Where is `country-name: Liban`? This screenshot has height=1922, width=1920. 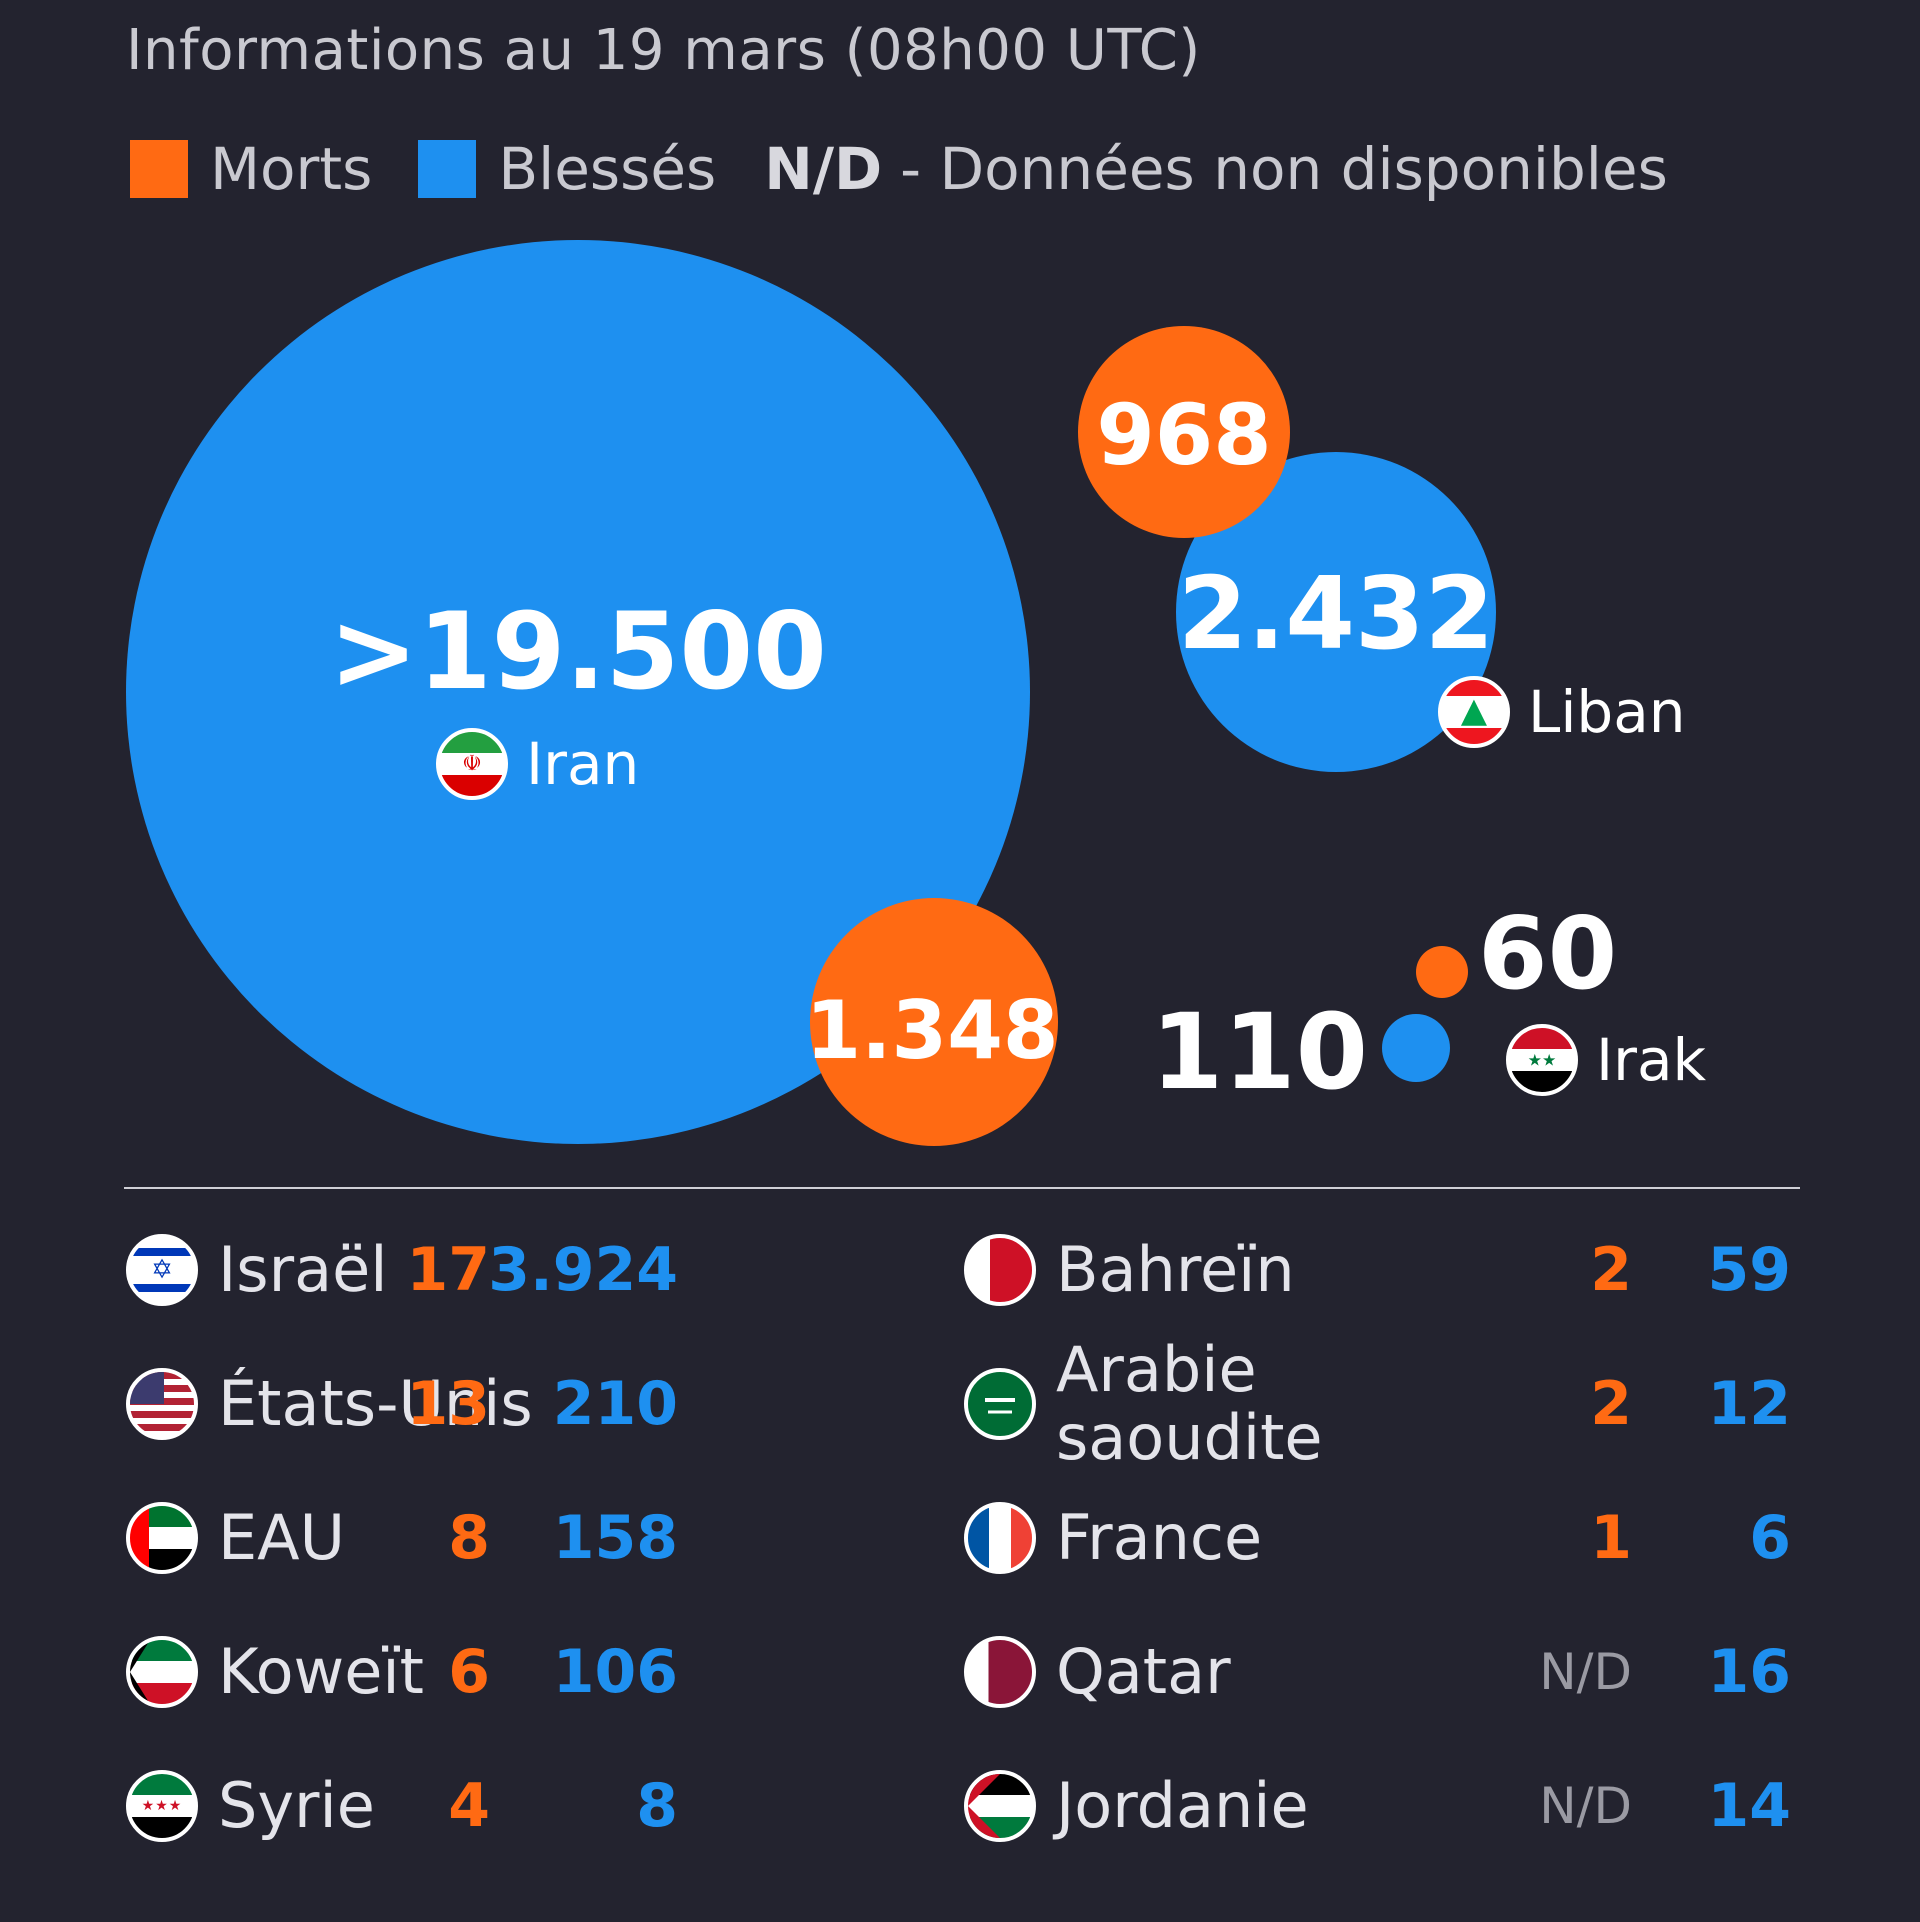
country-name: Liban is located at coordinates (1607, 712).